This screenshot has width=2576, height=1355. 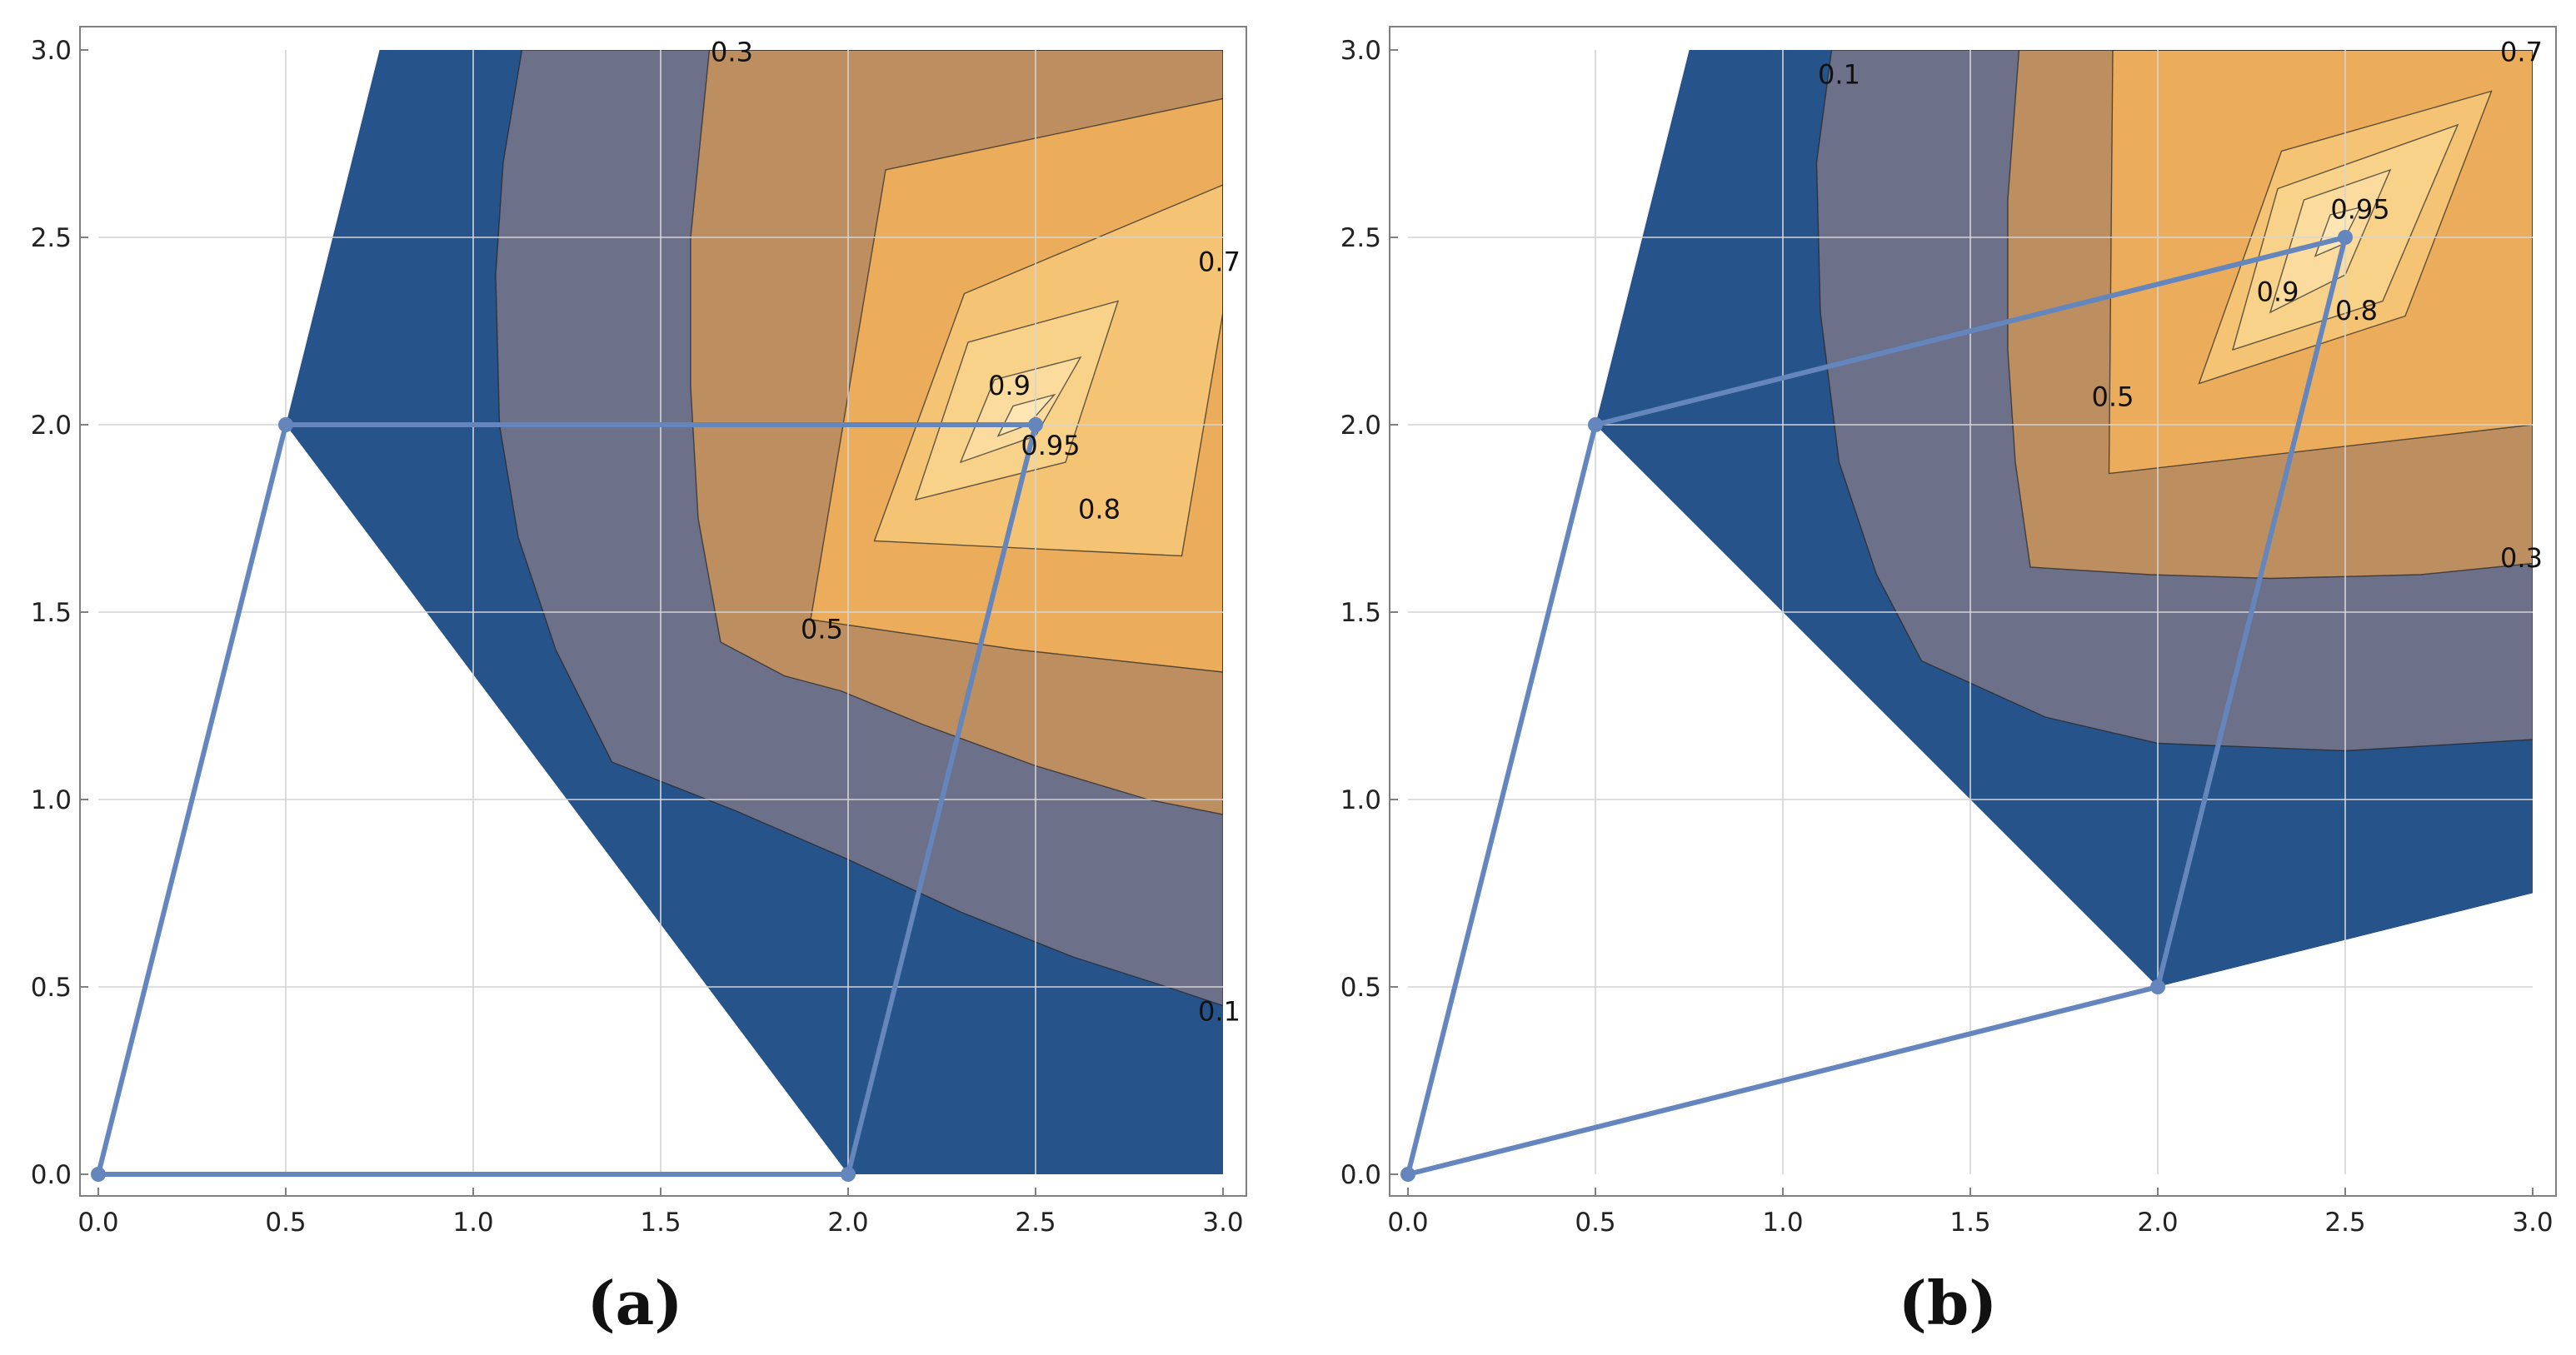 I want to click on contour-line-0.1, so click(x=2174, y=401).